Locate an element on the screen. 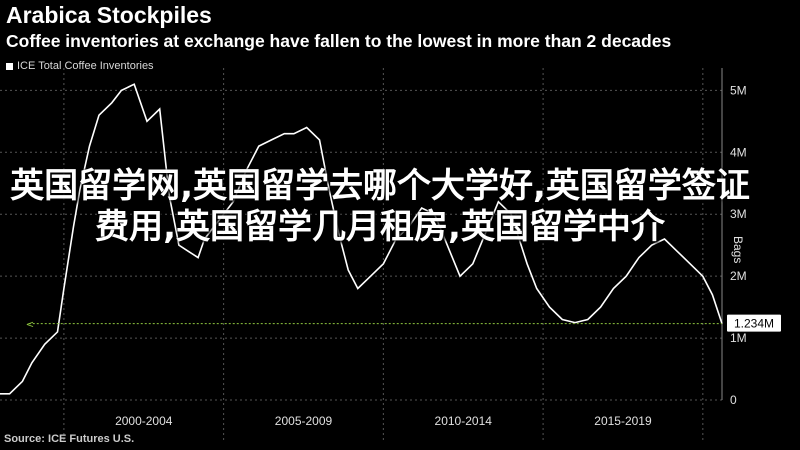 The width and height of the screenshot is (800, 450). y-tick-label: 4M is located at coordinates (738, 152).